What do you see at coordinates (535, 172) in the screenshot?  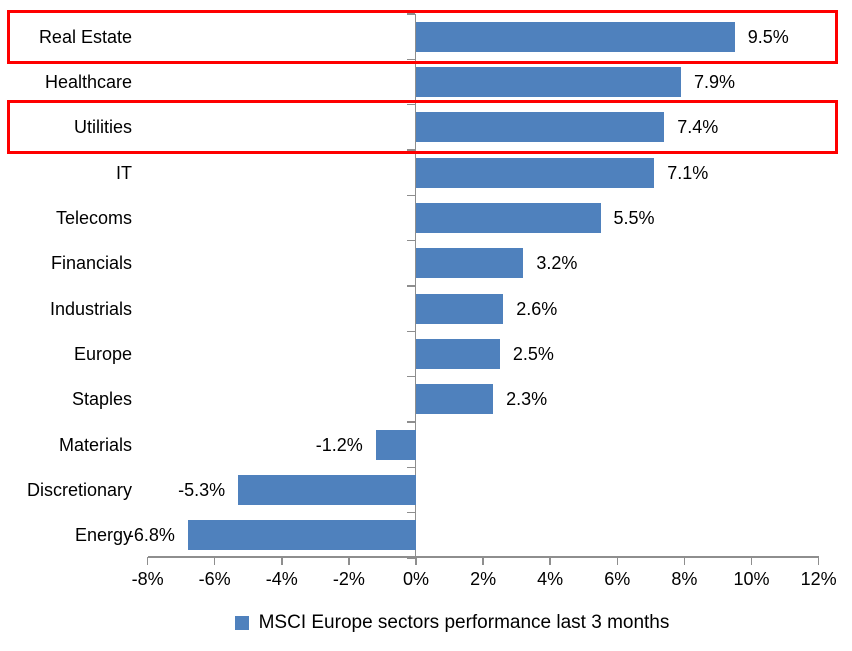 I see `bar-it` at bounding box center [535, 172].